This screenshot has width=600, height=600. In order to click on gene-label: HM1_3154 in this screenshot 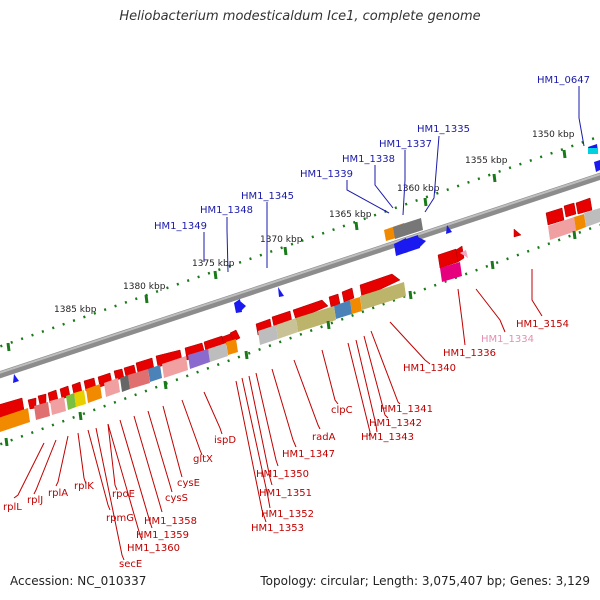, I will do `click(542, 324)`.